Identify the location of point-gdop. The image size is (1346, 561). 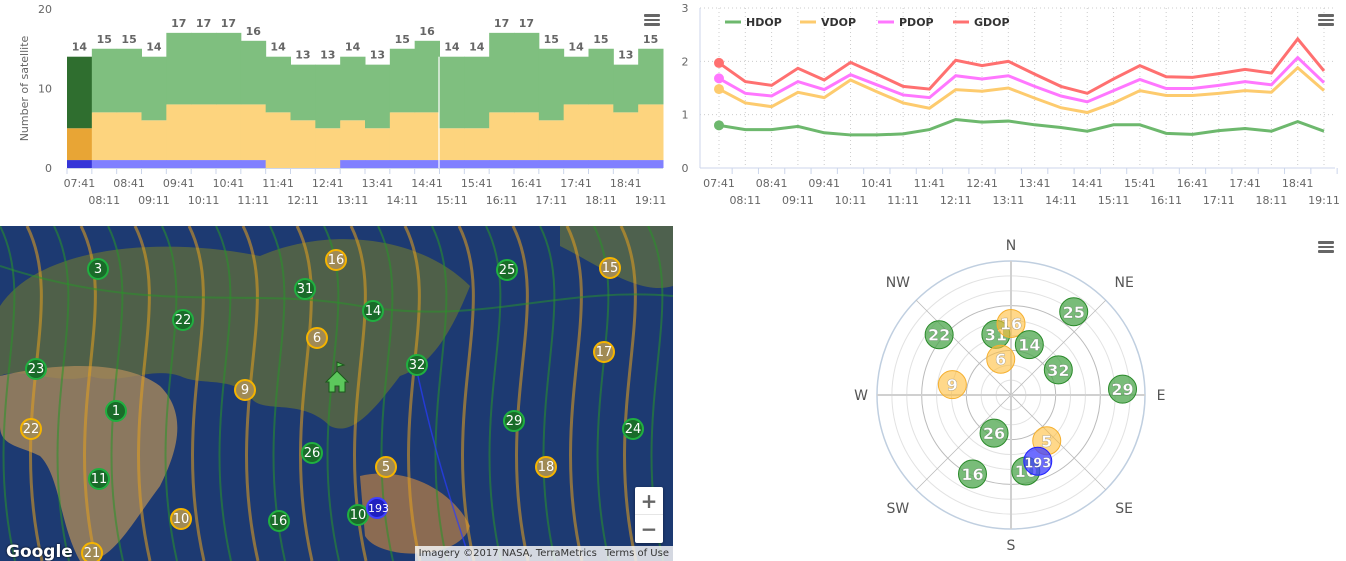
(719, 62).